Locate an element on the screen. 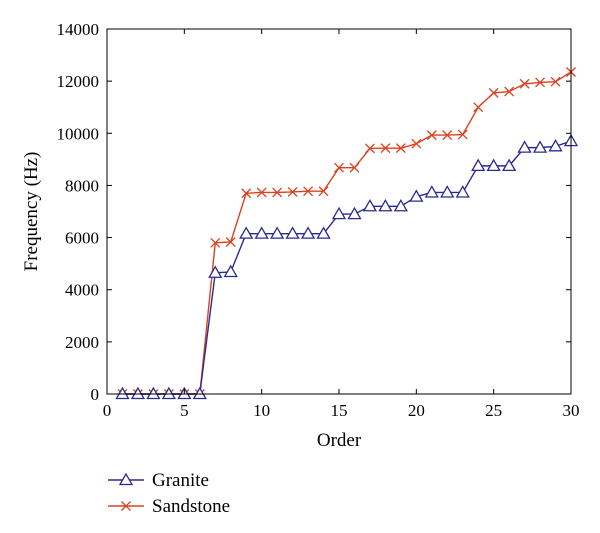 This screenshot has width=600, height=533. x-tick-label: 0 is located at coordinates (107, 410).